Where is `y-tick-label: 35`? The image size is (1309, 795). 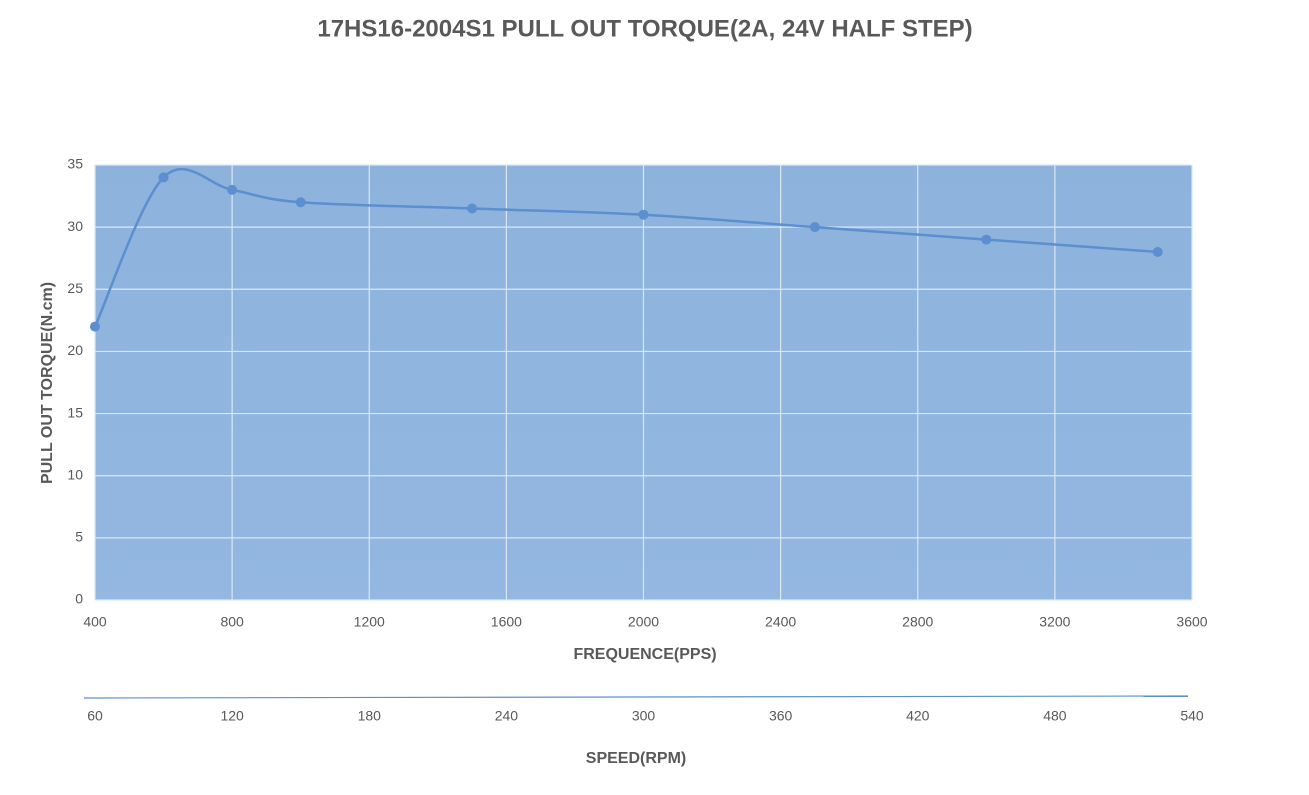 y-tick-label: 35 is located at coordinates (75, 164).